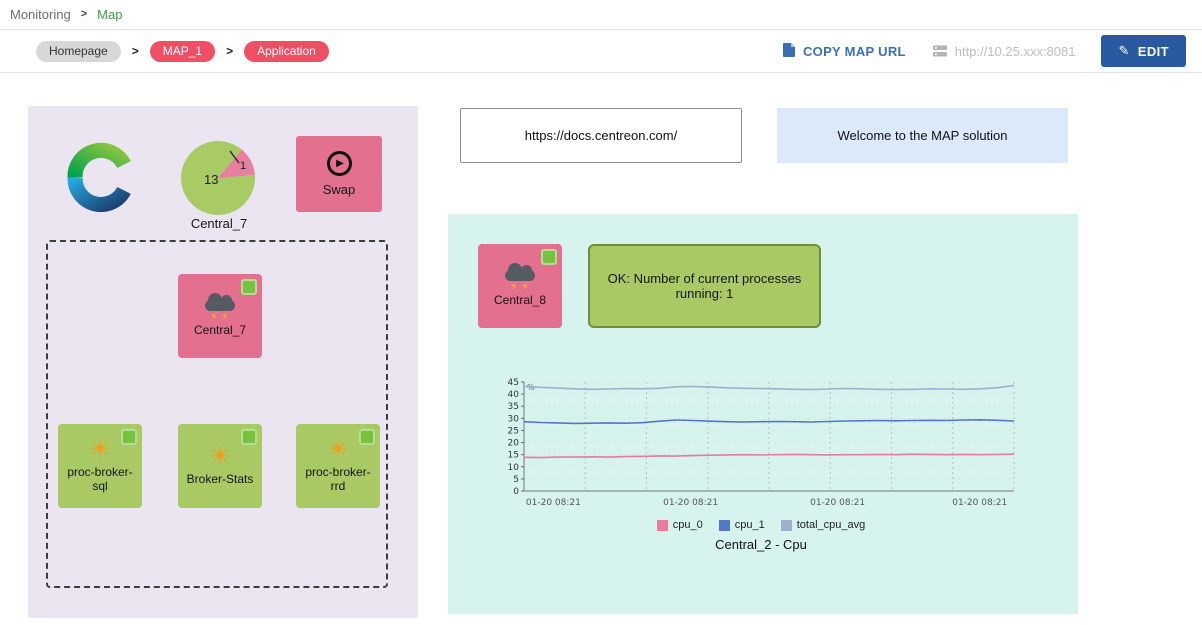 This screenshot has height=625, width=1202. Describe the element at coordinates (211, 179) in the screenshot. I see `gauge-main-value: 13` at that location.